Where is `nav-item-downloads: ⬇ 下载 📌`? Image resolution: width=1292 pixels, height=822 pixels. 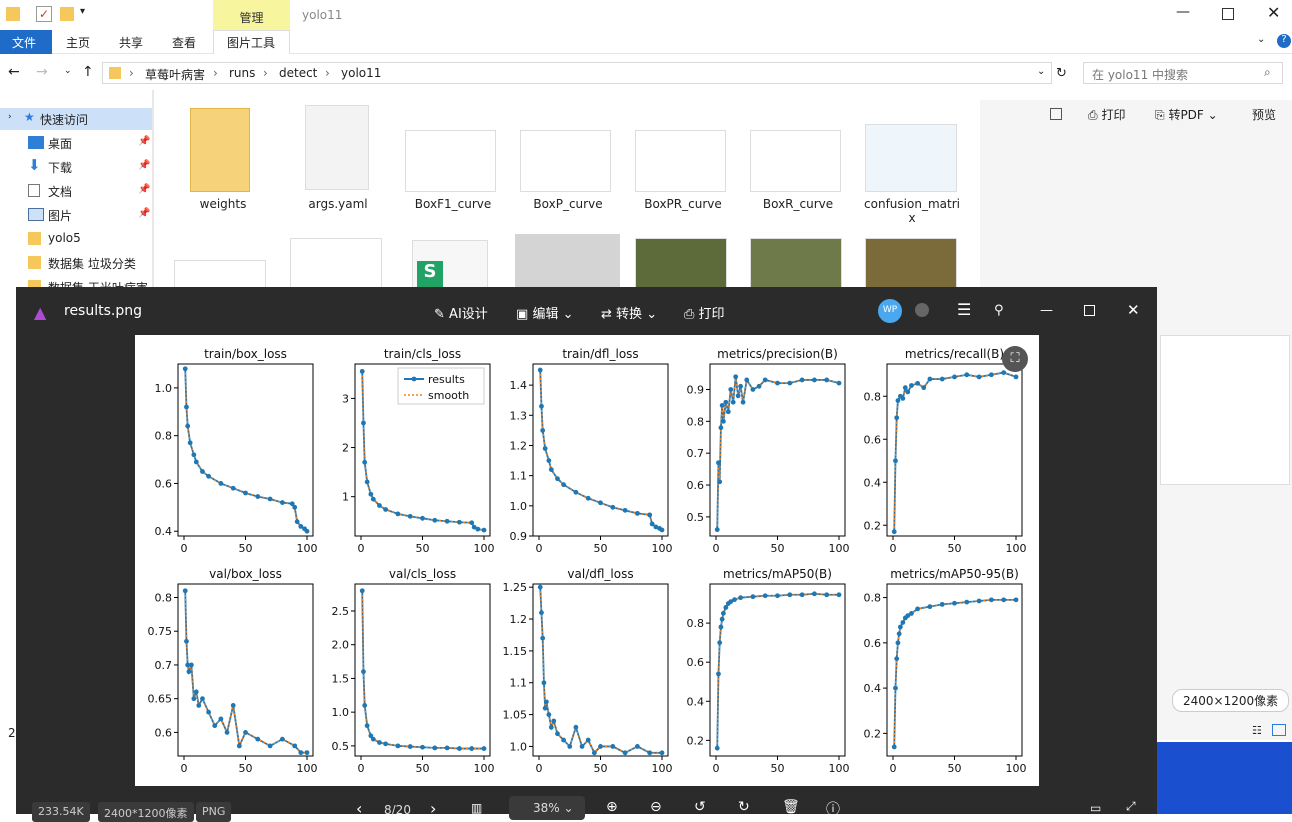 nav-item-downloads: ⬇ 下载 📌 is located at coordinates (89, 165).